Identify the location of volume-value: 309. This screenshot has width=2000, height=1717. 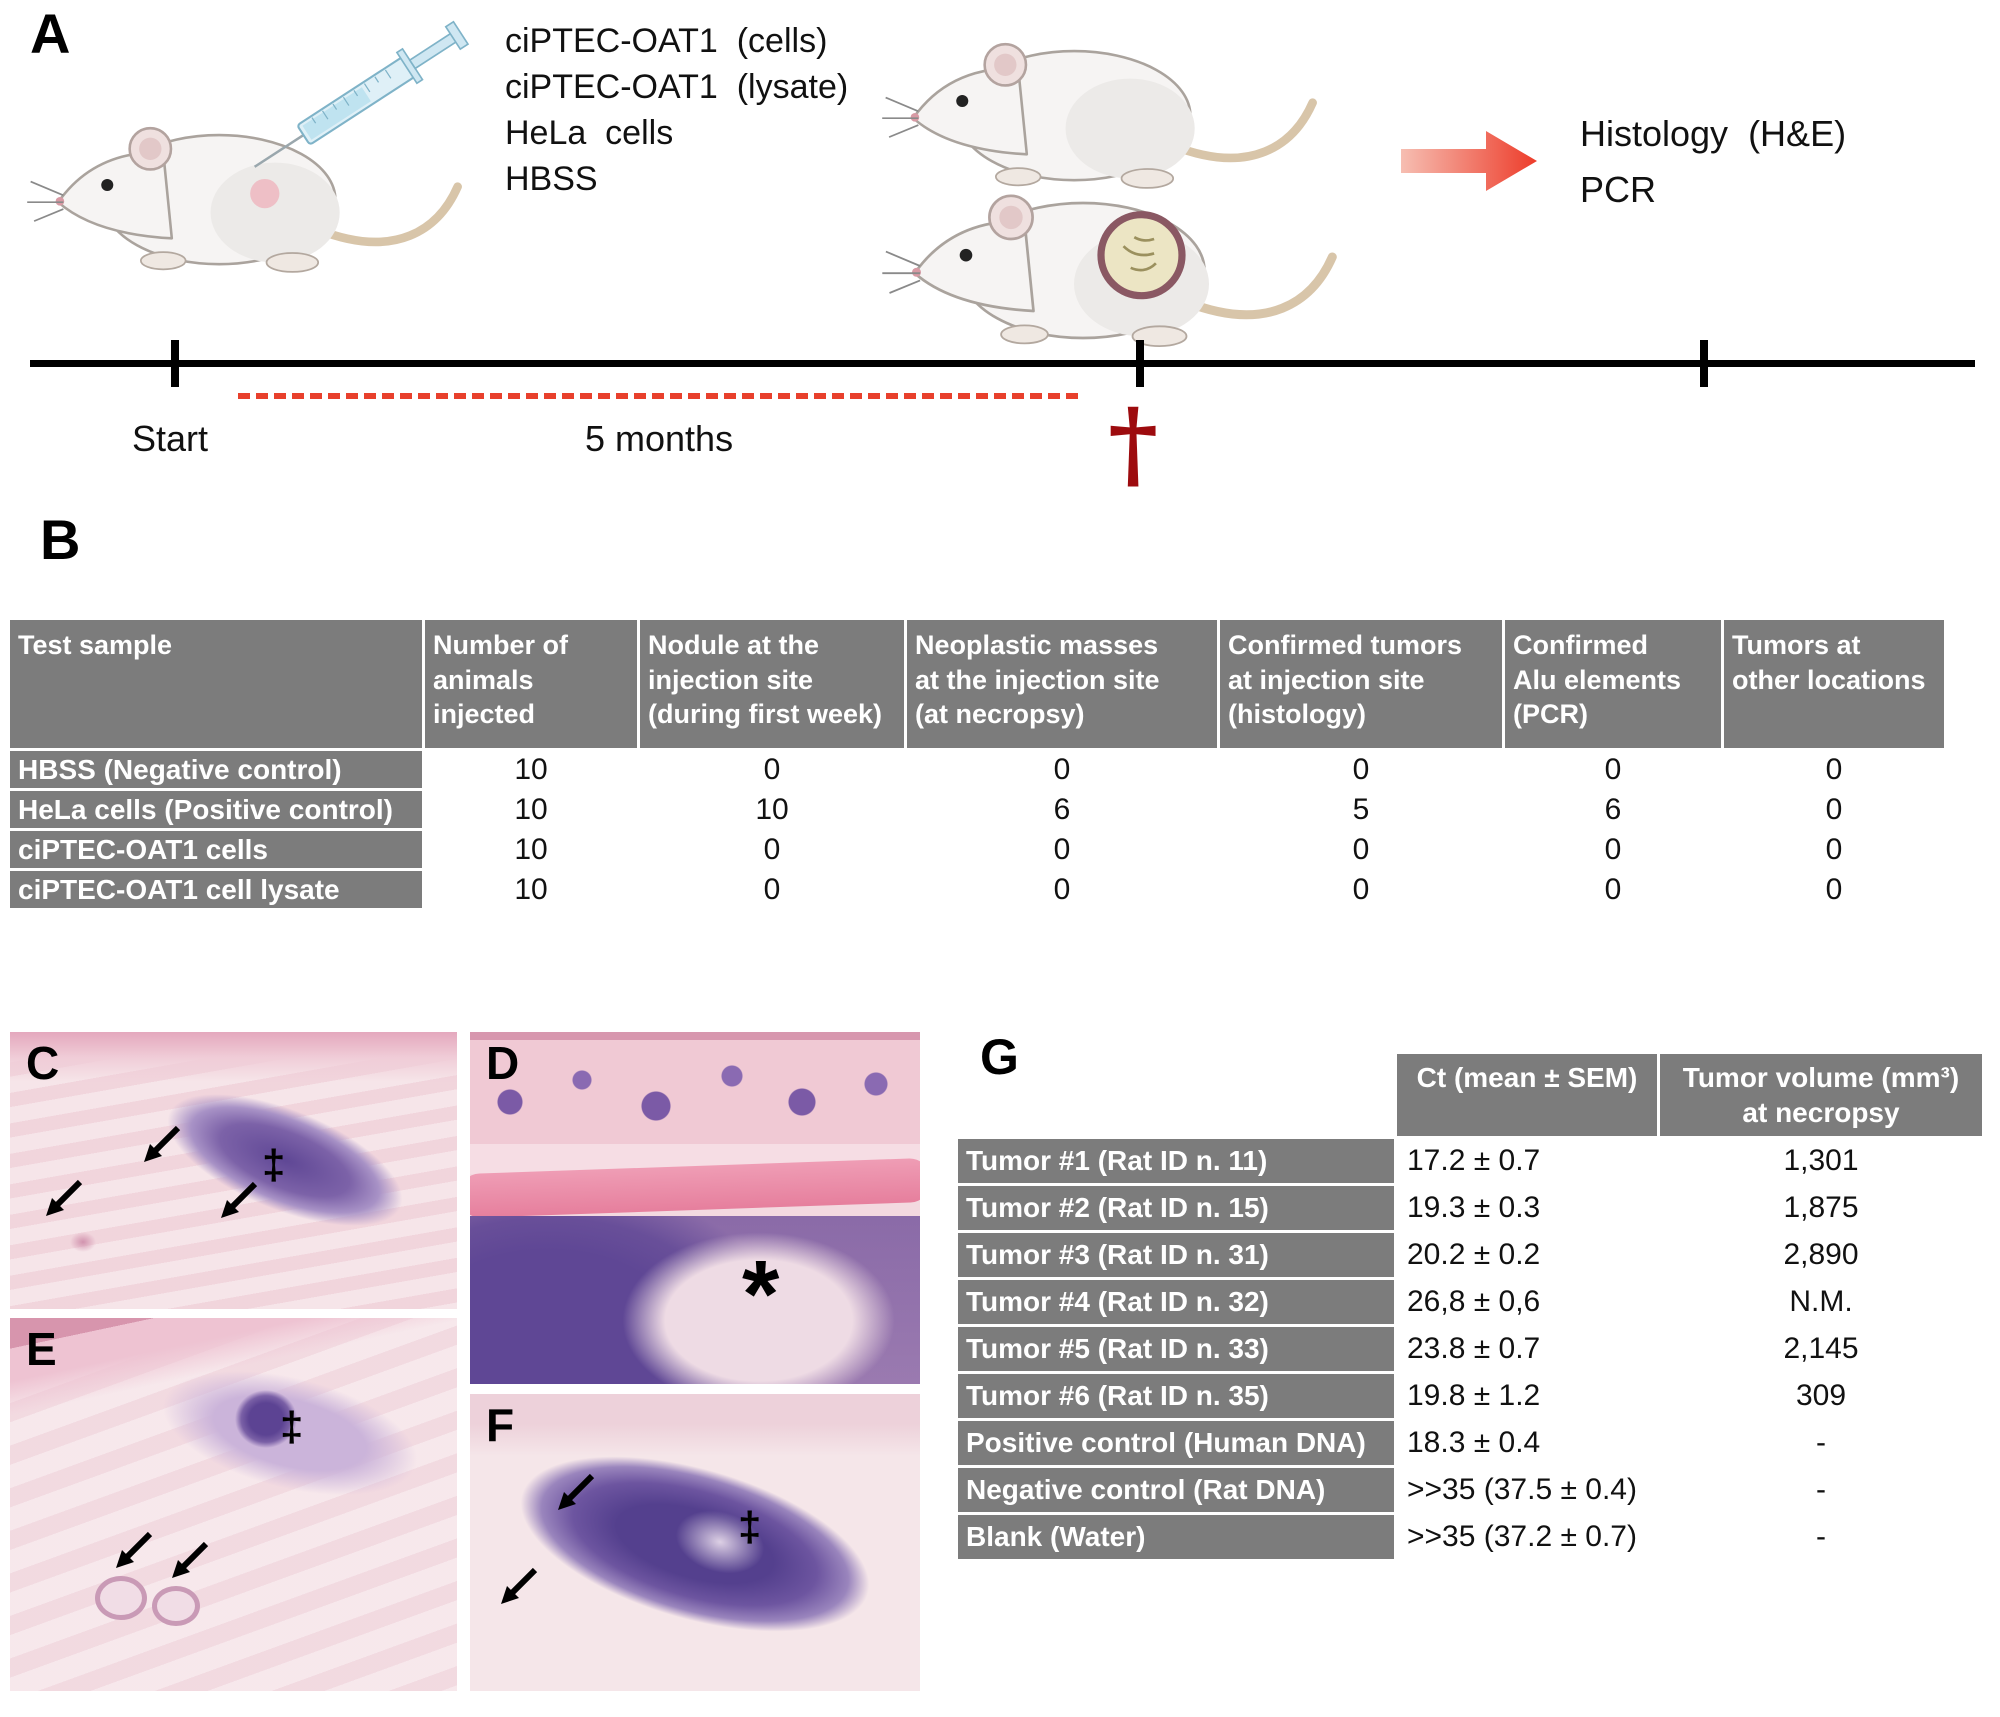
(1821, 1396).